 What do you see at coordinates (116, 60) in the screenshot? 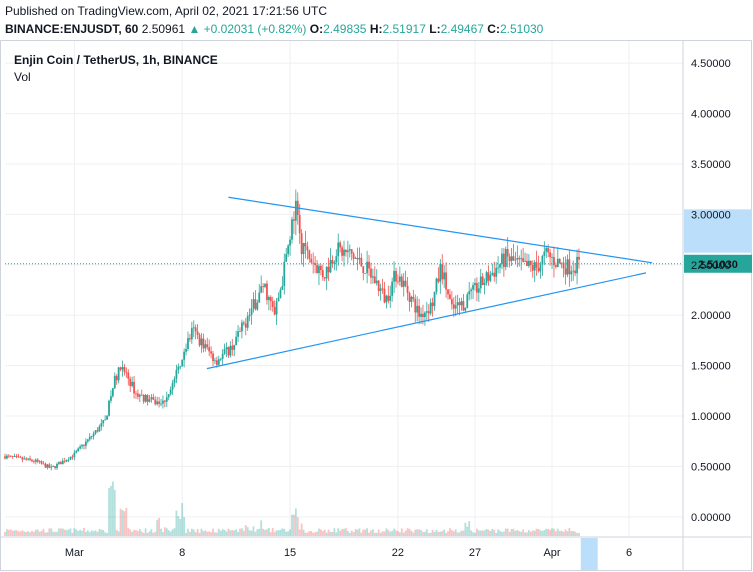
I see `symbol-legend: Enjin Coin / TetherUS, 1h, BINANCE` at bounding box center [116, 60].